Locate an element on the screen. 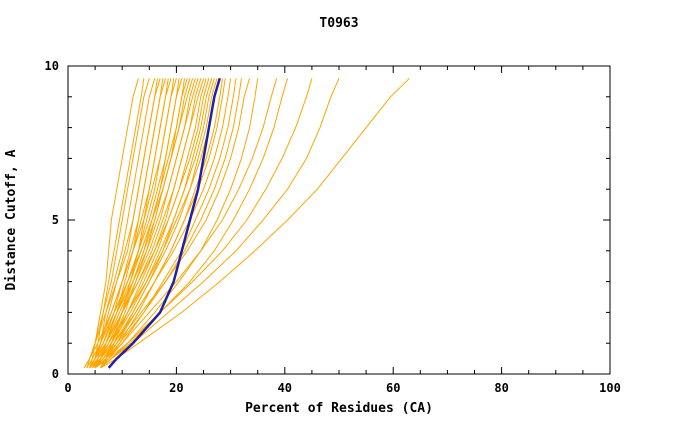 This screenshot has width=680, height=444. y-tick-label: 10 is located at coordinates (52, 66).